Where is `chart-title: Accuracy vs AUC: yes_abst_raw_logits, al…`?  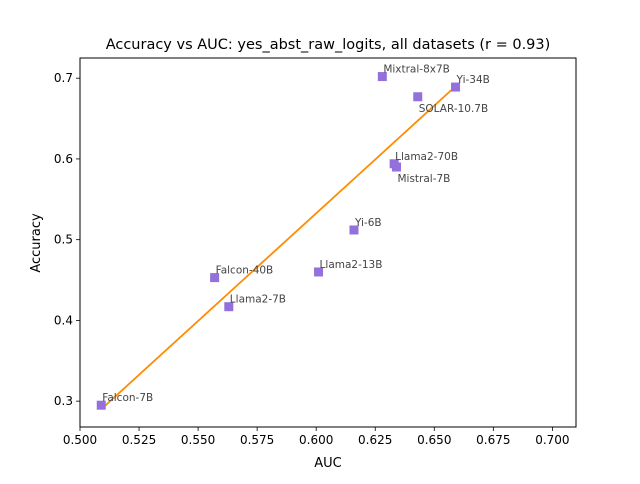
chart-title: Accuracy vs AUC: yes_abst_raw_logits, al… is located at coordinates (328, 45).